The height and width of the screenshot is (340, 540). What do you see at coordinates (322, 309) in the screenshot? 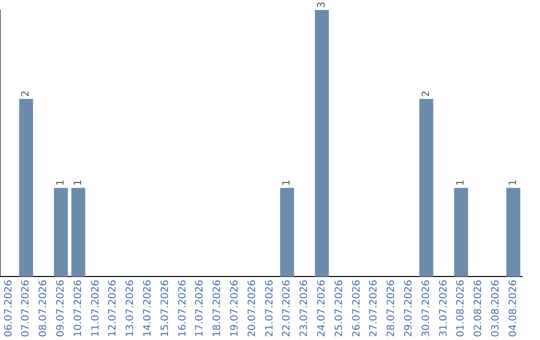
I see `x-tick-label: 24.07.2026` at bounding box center [322, 309].